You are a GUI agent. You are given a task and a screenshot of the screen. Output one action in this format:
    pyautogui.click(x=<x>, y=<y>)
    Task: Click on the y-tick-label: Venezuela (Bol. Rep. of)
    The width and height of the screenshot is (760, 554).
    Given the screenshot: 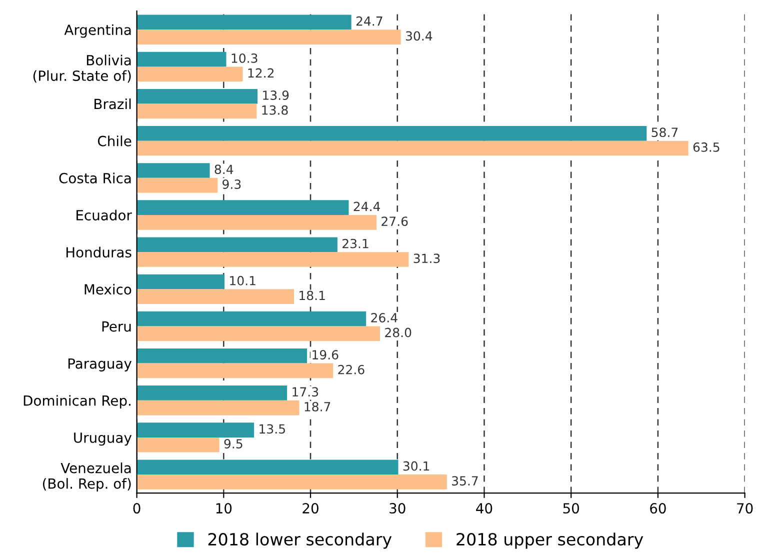 What is the action you would take?
    pyautogui.click(x=86, y=477)
    